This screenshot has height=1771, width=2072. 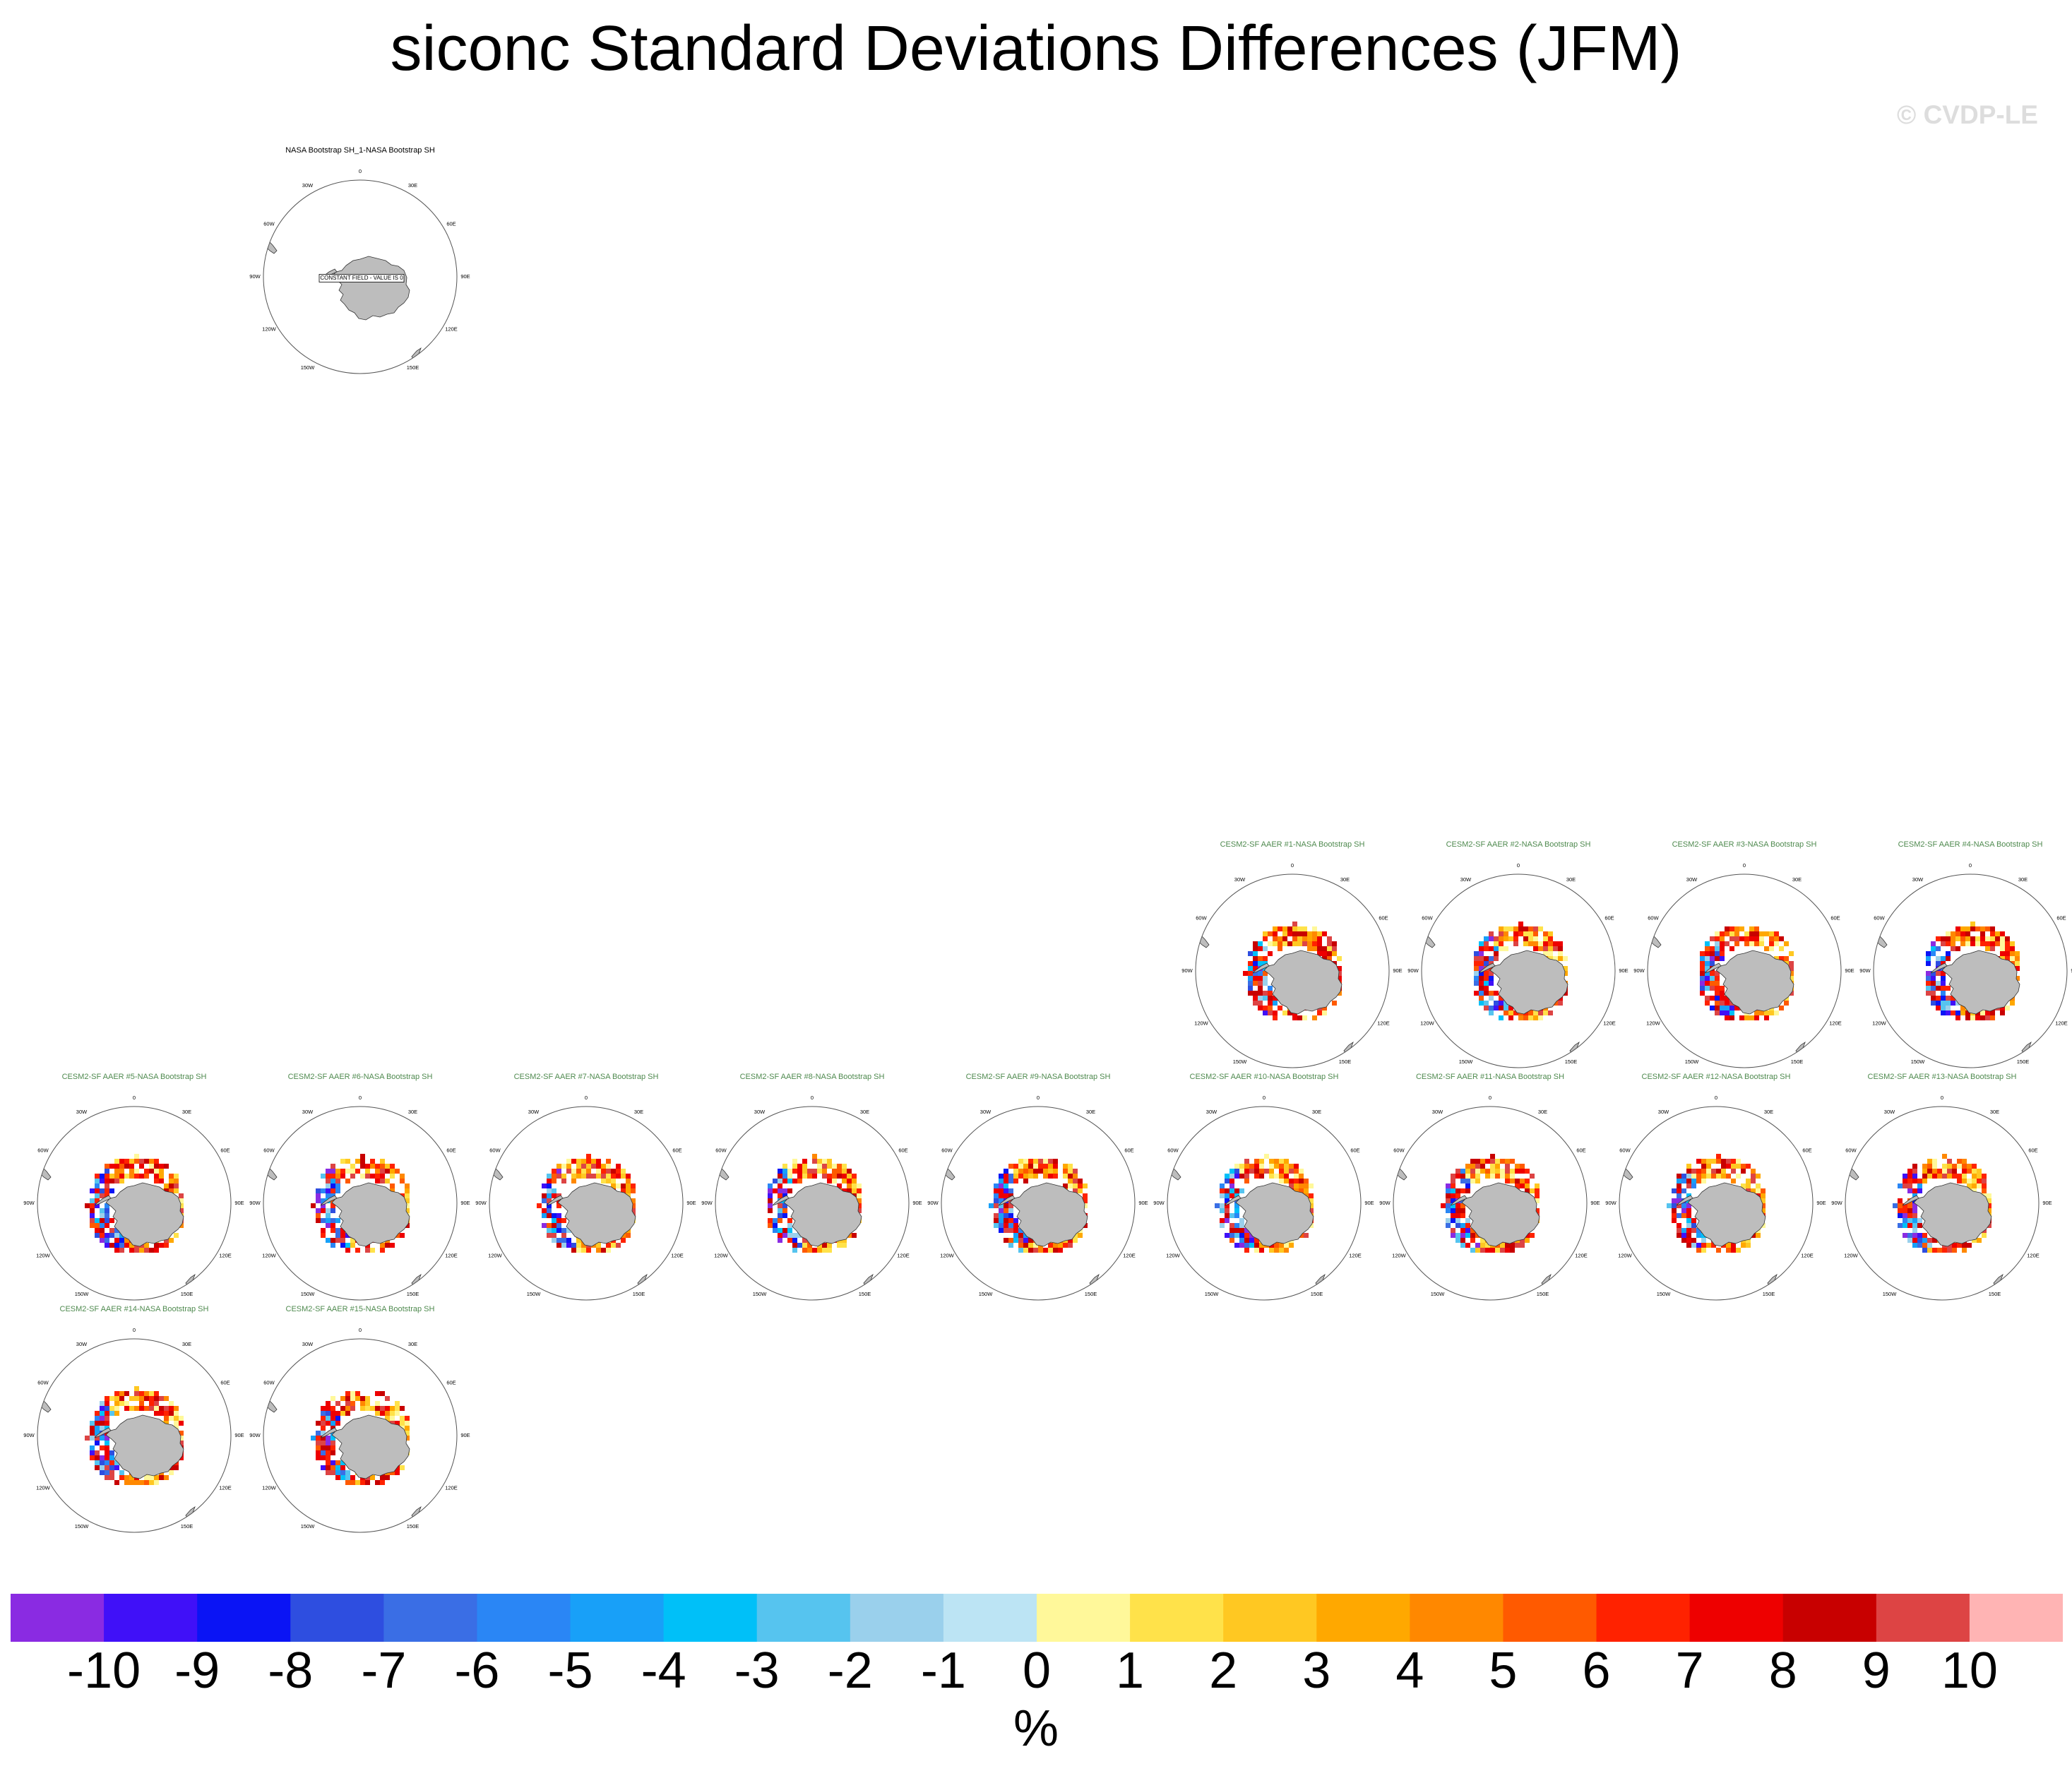 I want to click on longitude-label: 60W, so click(x=43, y=1150).